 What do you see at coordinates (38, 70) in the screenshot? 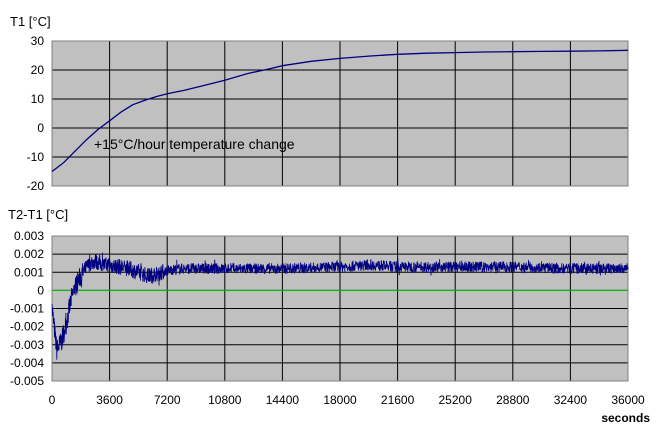
I see `y-tick-label: 20` at bounding box center [38, 70].